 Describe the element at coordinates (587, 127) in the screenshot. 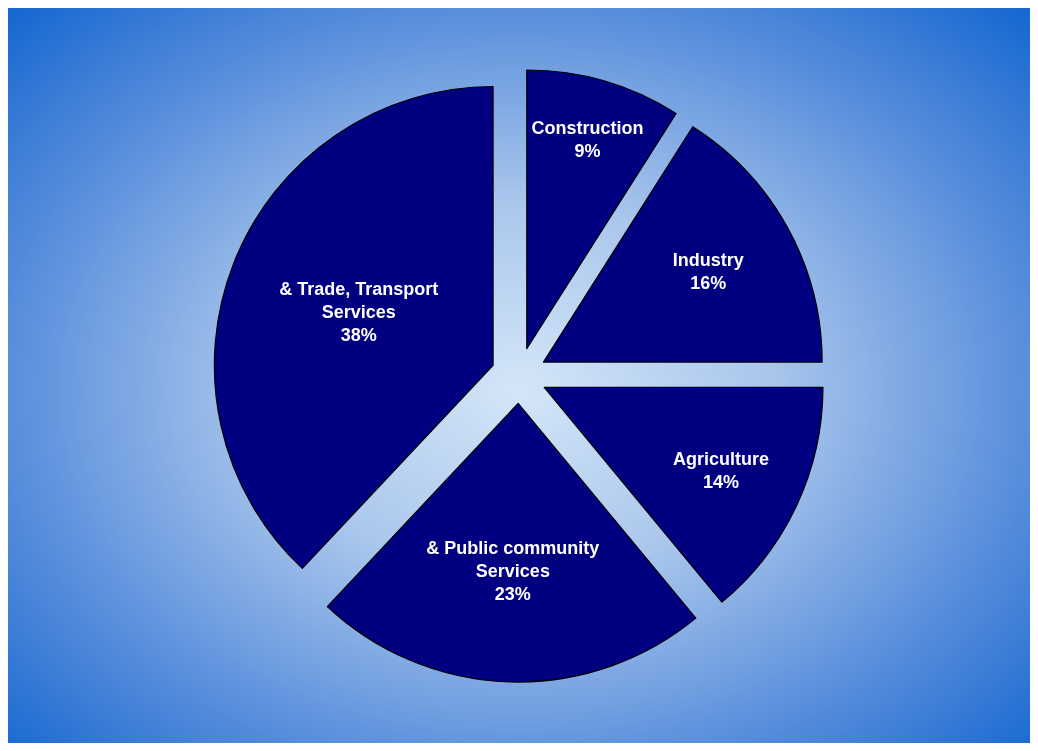

I see `slice-label: Construction` at that location.